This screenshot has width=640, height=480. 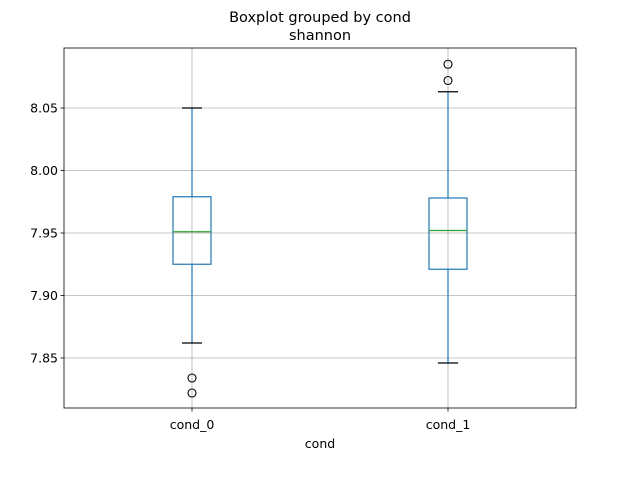 I want to click on x-axis-label: cond, so click(x=320, y=443).